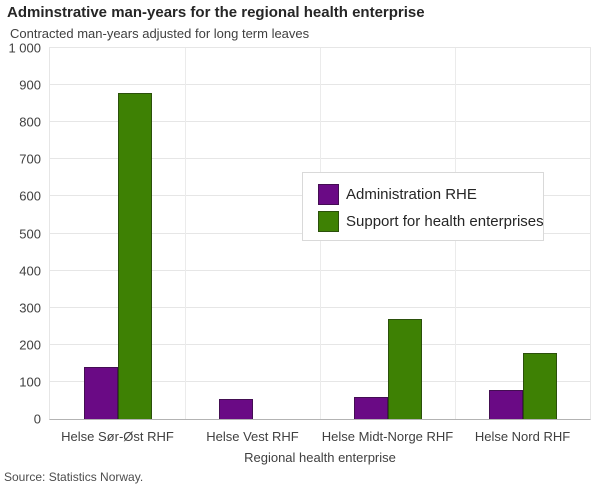 The height and width of the screenshot is (488, 610). Describe the element at coordinates (320, 457) in the screenshot. I see `x-axis-title: Regional health enterprise` at that location.